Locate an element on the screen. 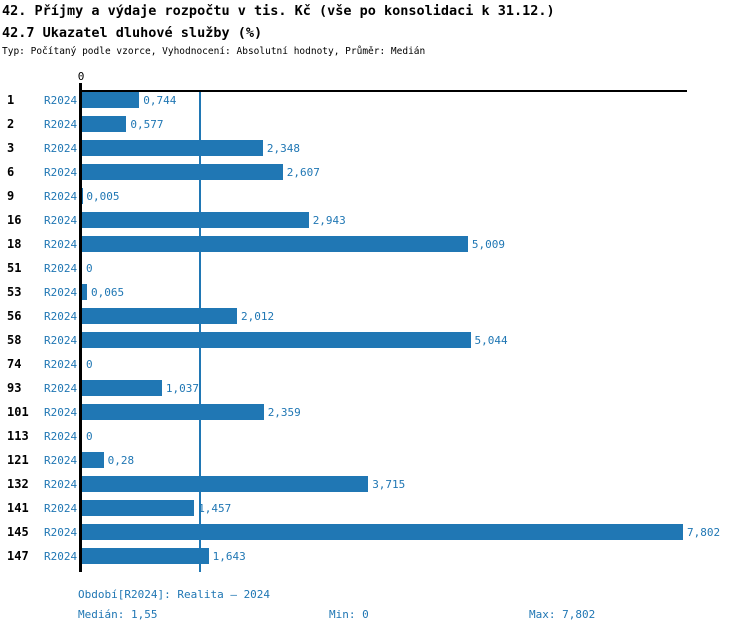 This screenshot has height=632, width=750. bar-value-label: 2,607 is located at coordinates (303, 172).